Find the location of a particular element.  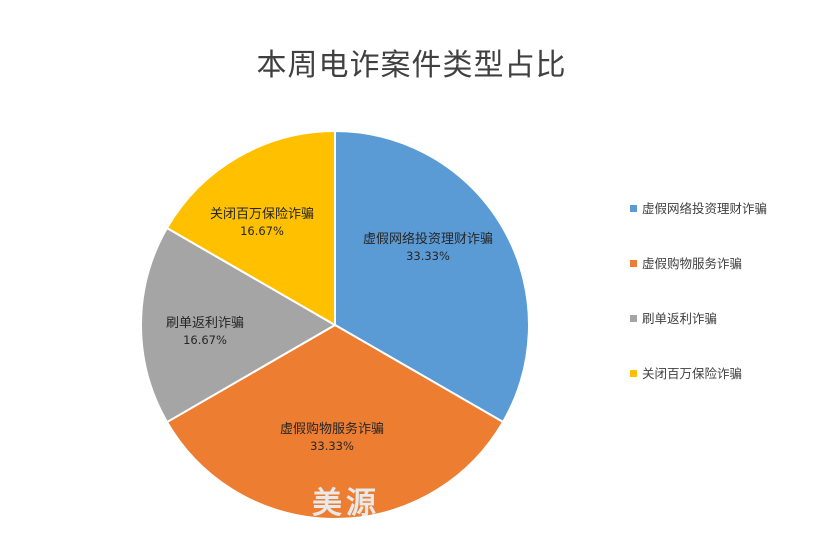

slice-label: 虚假购物服务诈骗 is located at coordinates (332, 429).